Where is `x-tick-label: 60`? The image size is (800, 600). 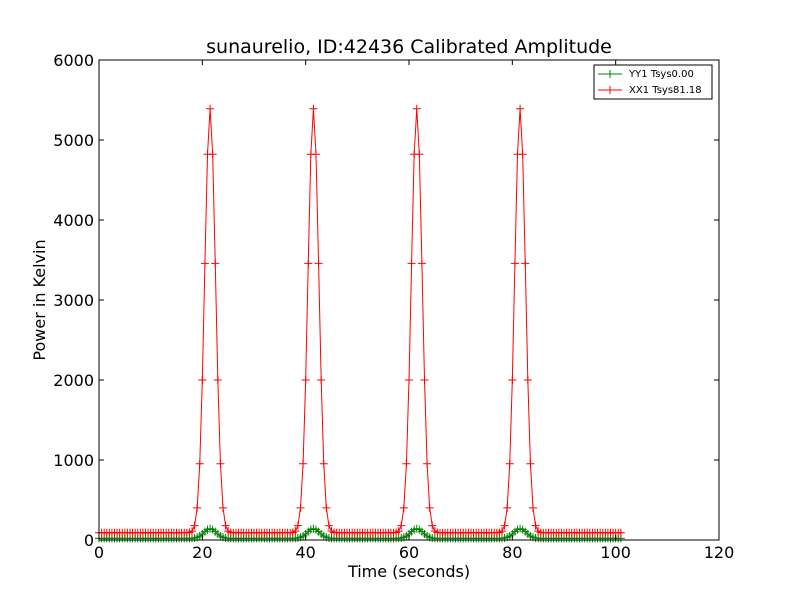 x-tick-label: 60 is located at coordinates (409, 552).